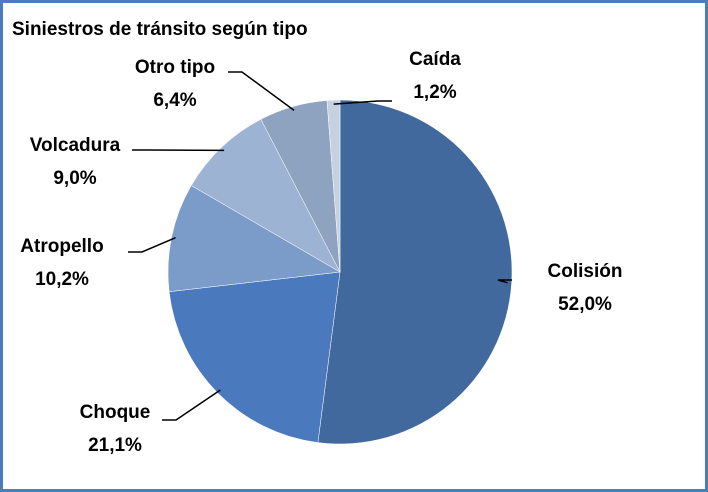 The image size is (708, 492). Describe the element at coordinates (174, 100) in the screenshot. I see `value-label: 6,4%` at that location.